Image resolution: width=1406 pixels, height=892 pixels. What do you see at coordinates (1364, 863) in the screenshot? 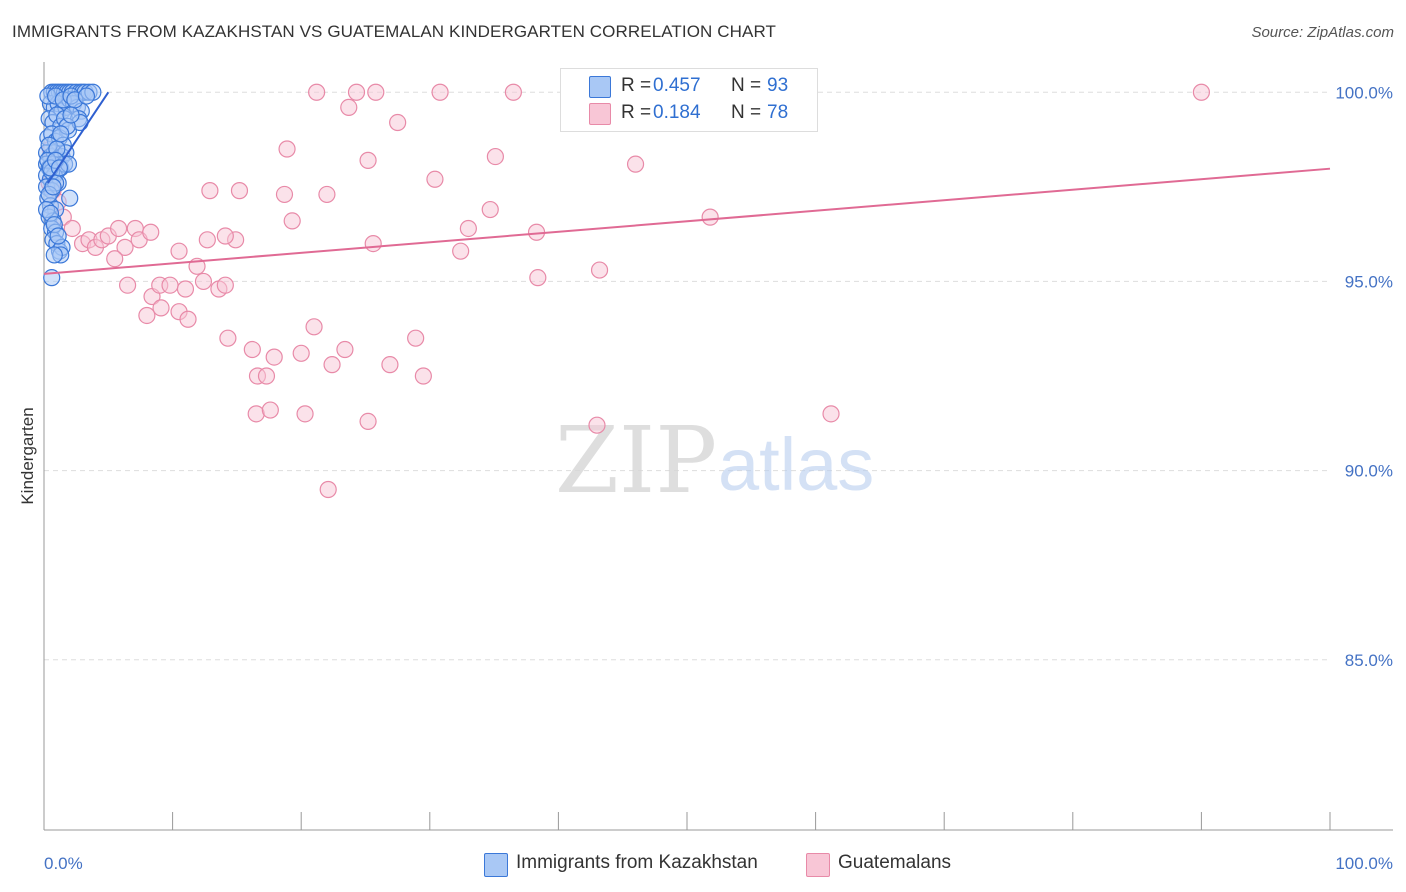
I see `x-tick-label: 100.0%` at bounding box center [1364, 863].